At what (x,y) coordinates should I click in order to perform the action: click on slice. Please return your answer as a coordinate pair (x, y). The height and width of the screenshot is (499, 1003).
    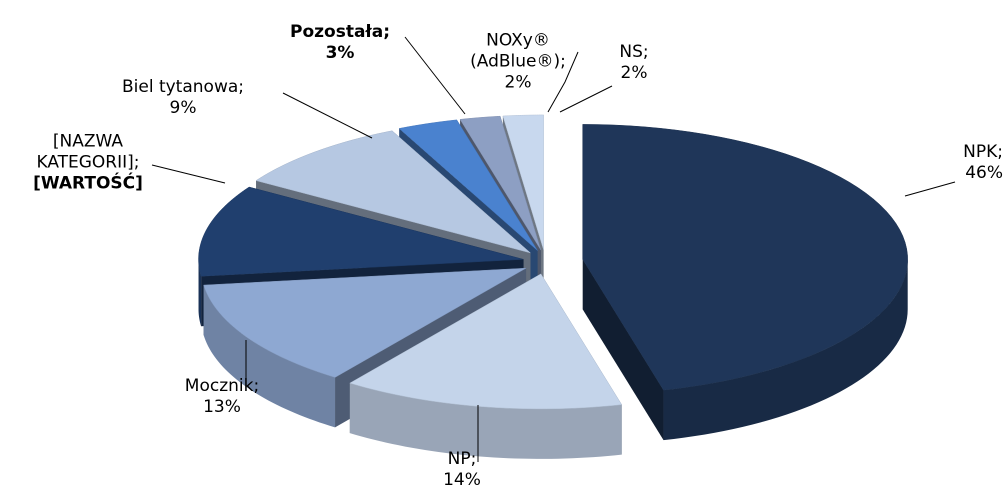
    Looking at the image, I should click on (486, 366).